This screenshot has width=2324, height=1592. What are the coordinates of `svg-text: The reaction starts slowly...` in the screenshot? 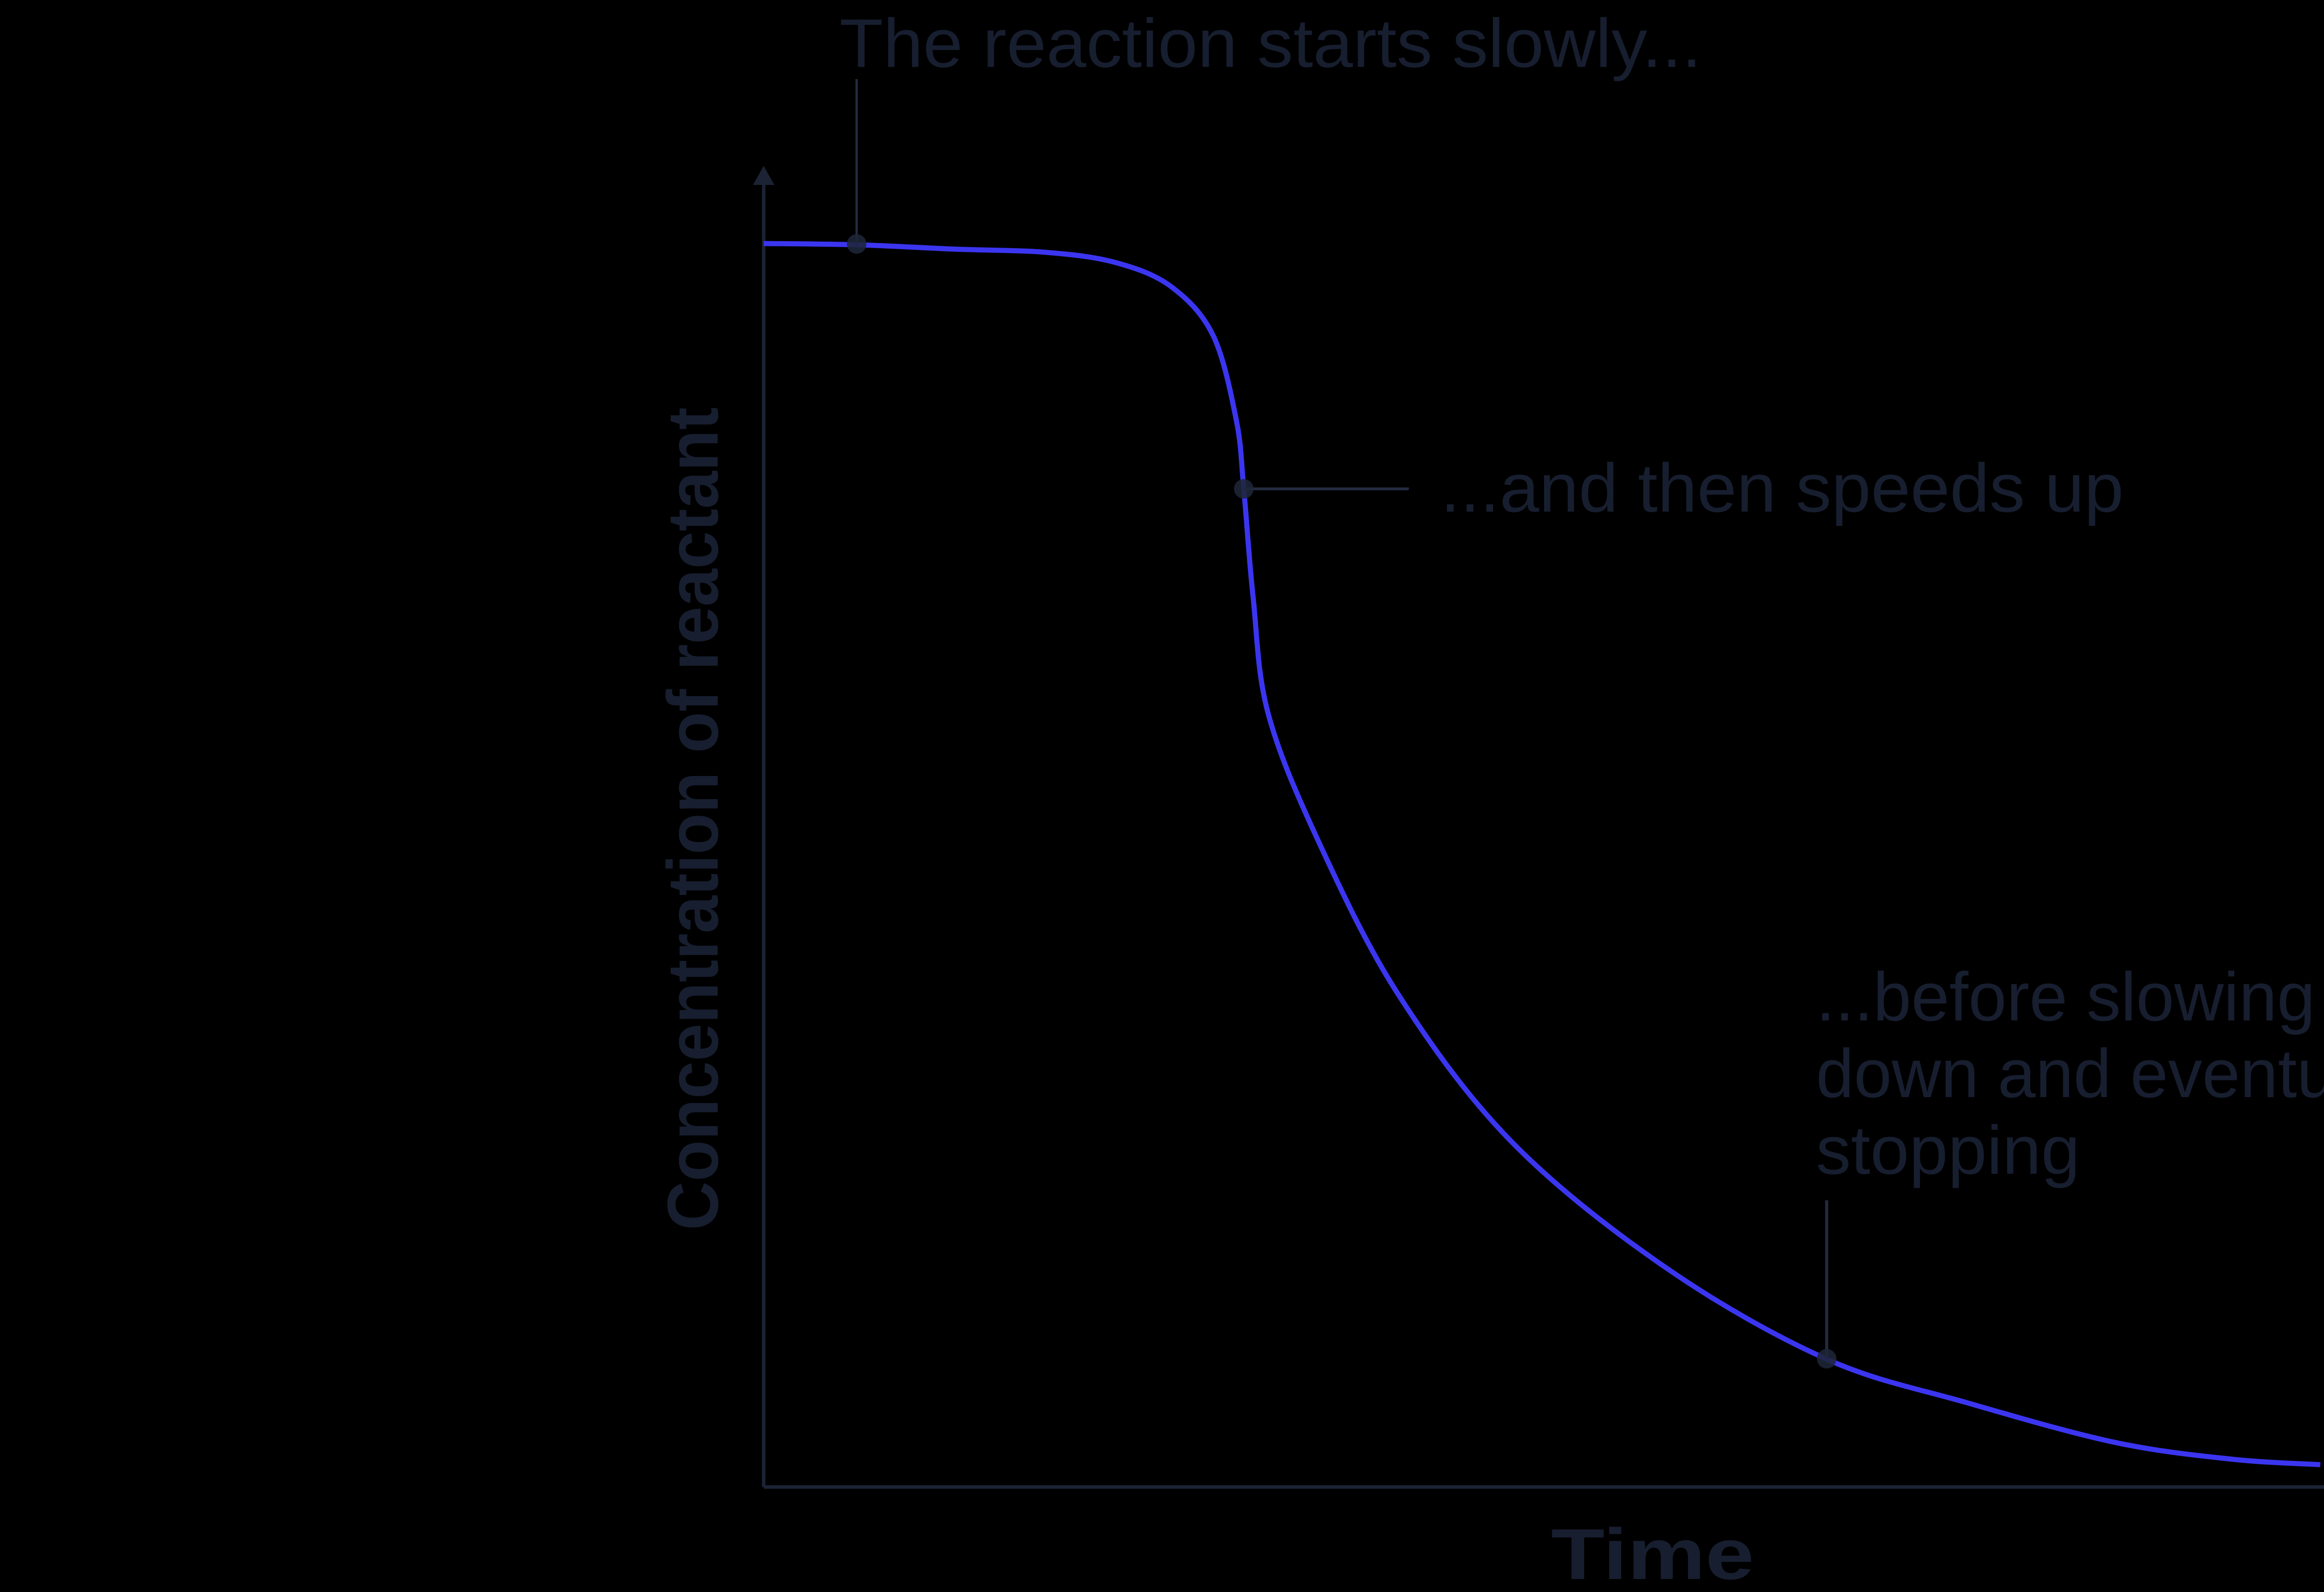 It's located at (1270, 43).